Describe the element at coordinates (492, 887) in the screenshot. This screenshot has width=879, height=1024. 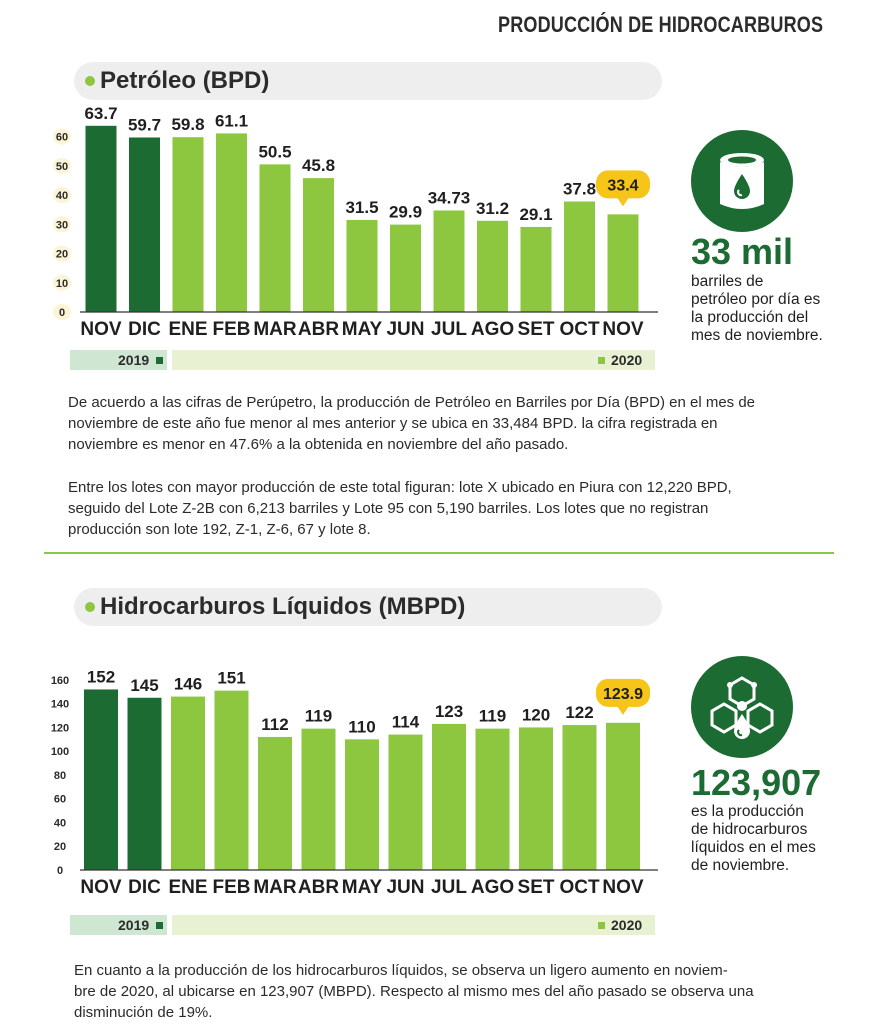
I see `x-tick-label: AGO` at that location.